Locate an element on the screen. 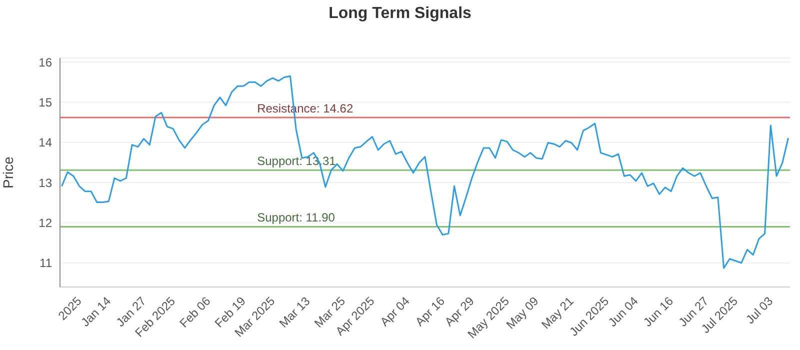  y-axis-title: Price is located at coordinates (8, 172).